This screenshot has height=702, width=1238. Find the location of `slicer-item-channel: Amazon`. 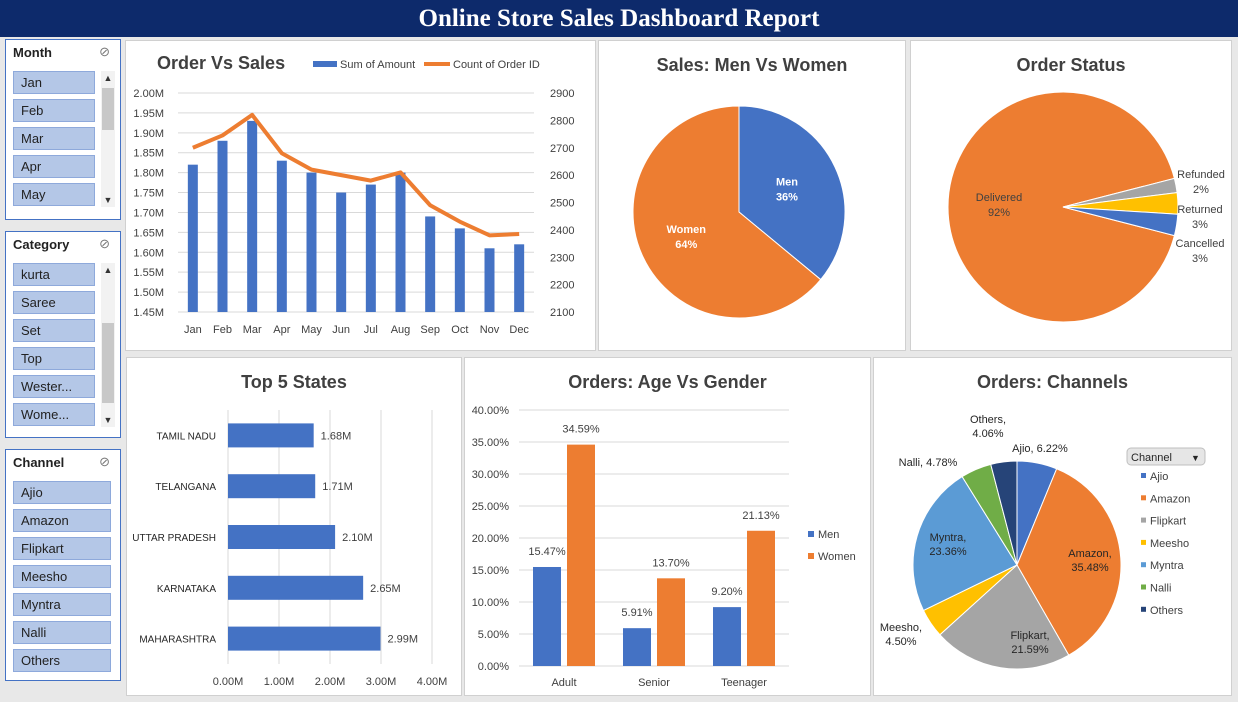

slicer-item-channel: Amazon is located at coordinates (62, 520).